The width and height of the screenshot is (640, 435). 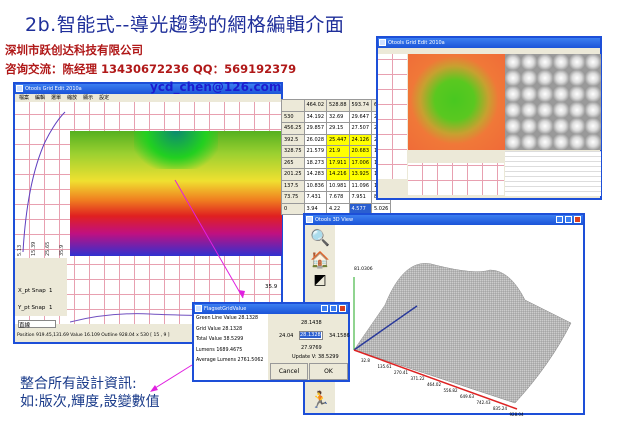 What do you see at coordinates (338, 174) in the screenshot?
I see `table-cell: 14.216` at bounding box center [338, 174].